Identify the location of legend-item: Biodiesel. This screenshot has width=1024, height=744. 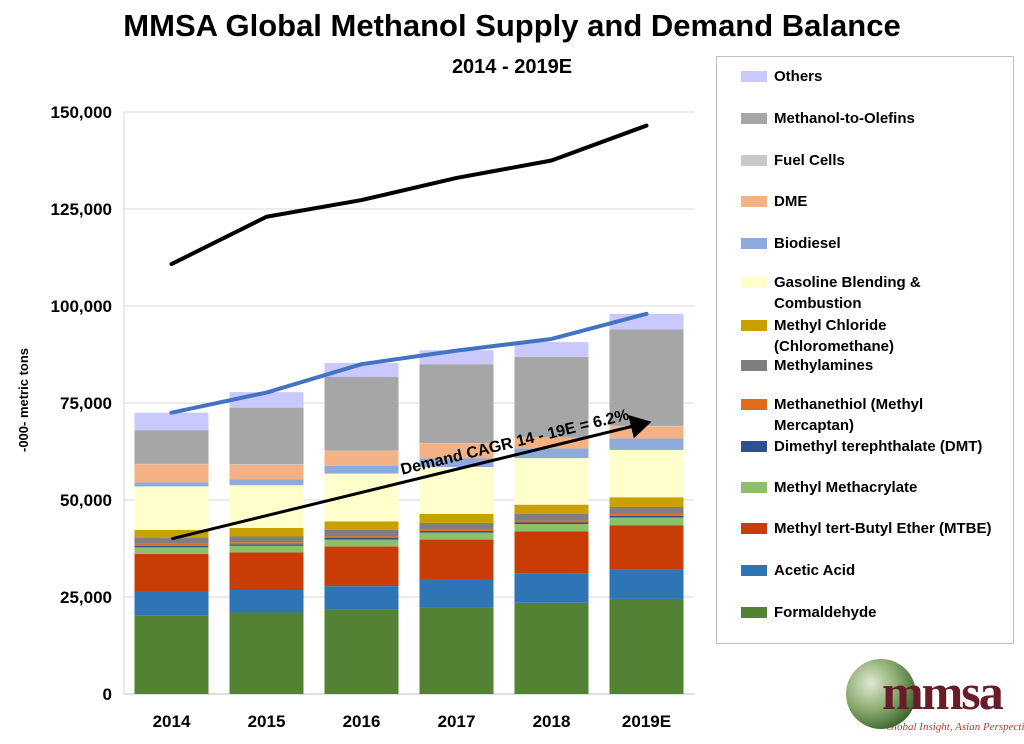
(876, 243).